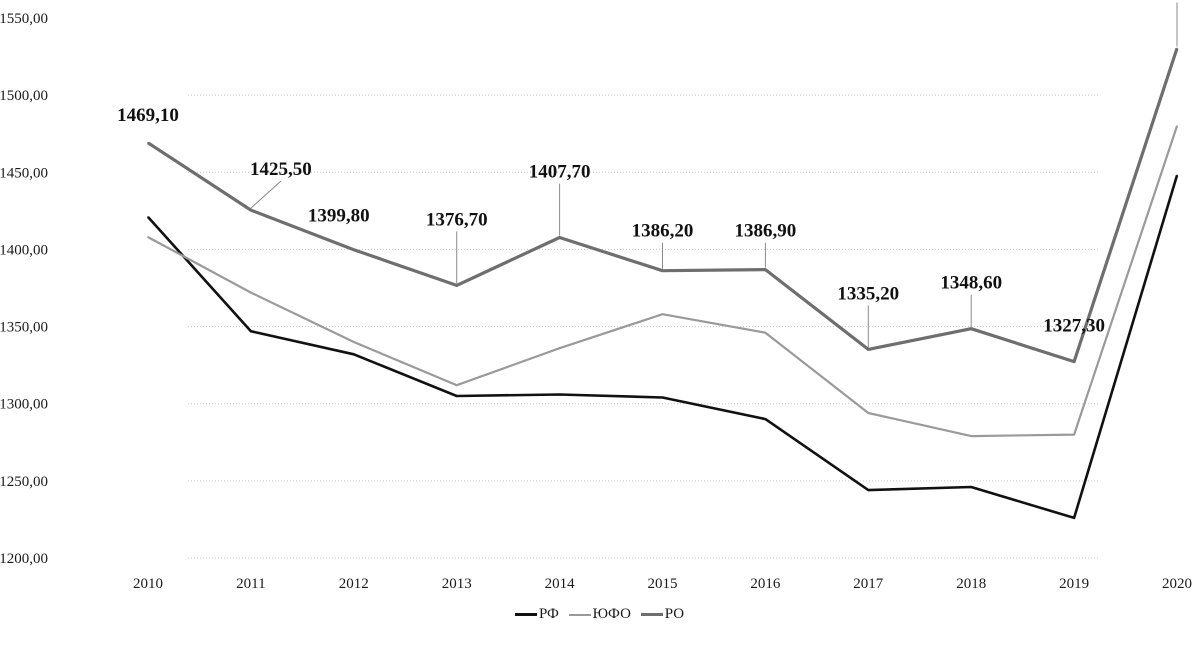 This screenshot has height=653, width=1199. I want to click on data-label: 1376,70, so click(457, 219).